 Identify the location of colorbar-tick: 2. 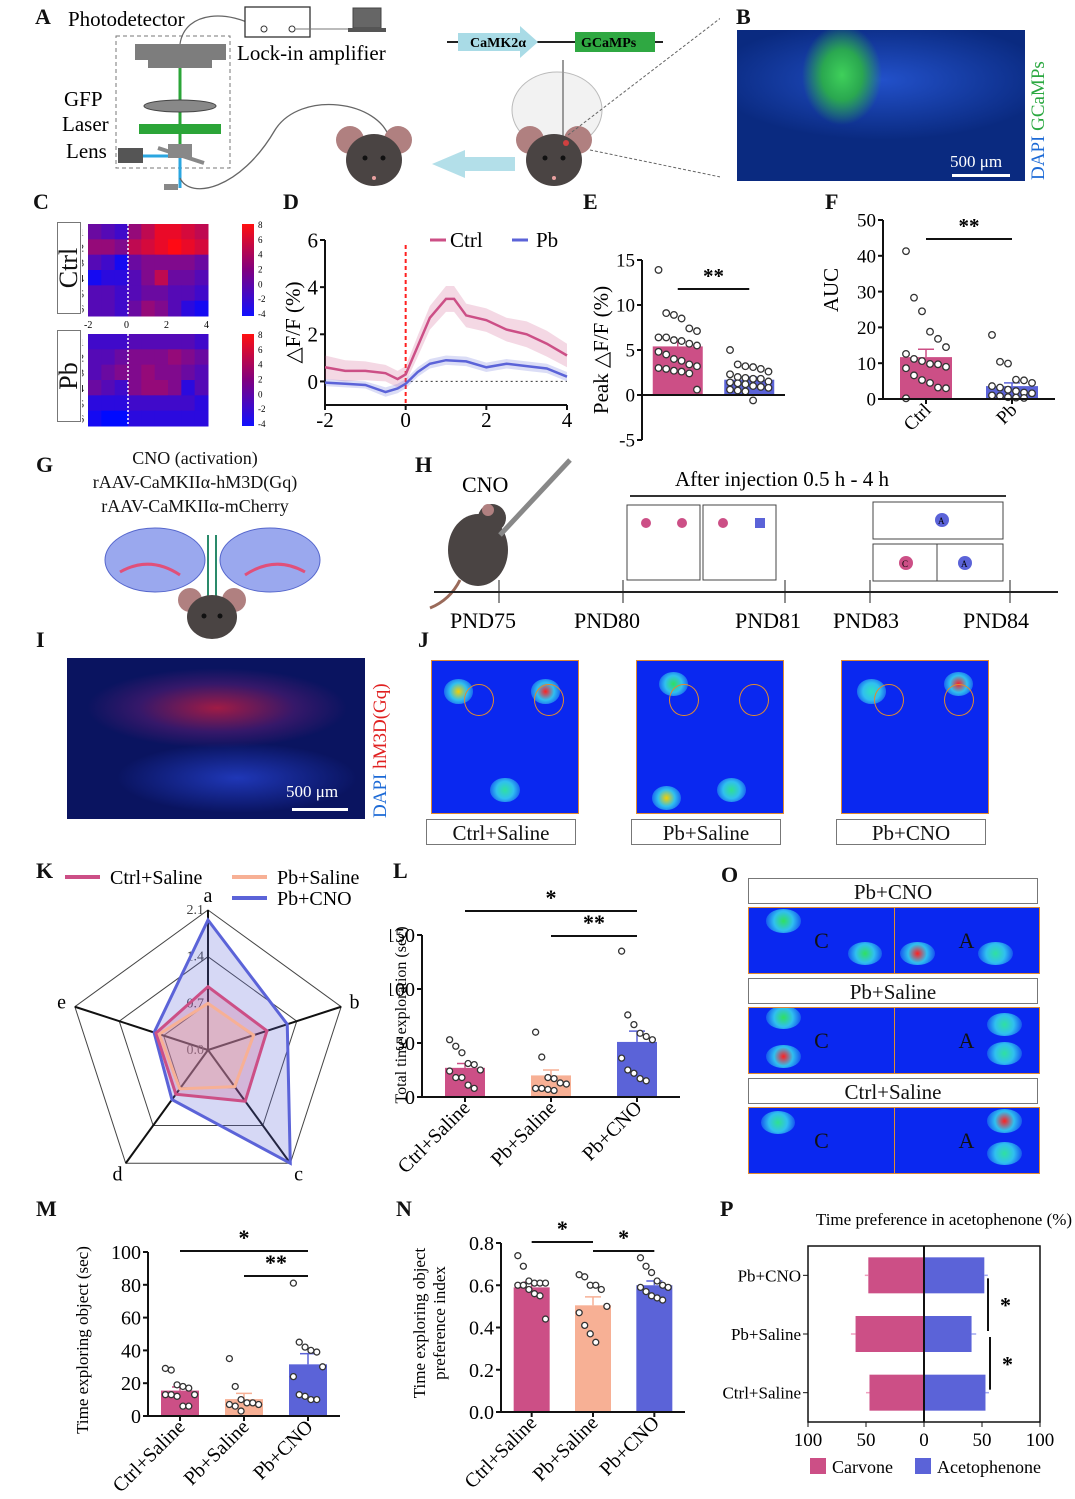
(260, 270).